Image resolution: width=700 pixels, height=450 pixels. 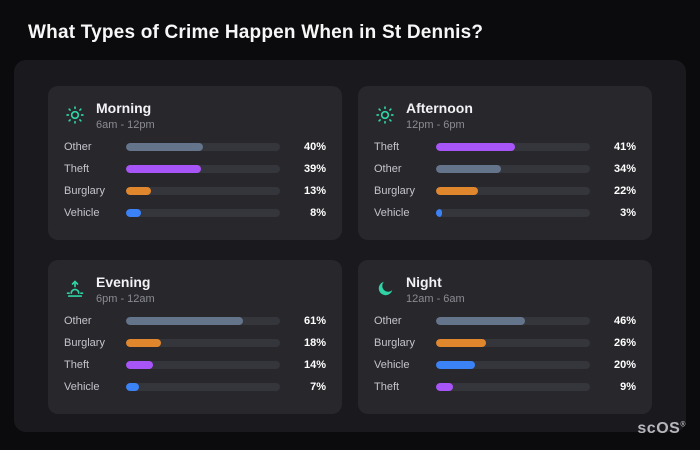 I want to click on bar-rows: Other 61% Burglary 18% Theft 14% Vehicle 7%, so click(x=195, y=354).